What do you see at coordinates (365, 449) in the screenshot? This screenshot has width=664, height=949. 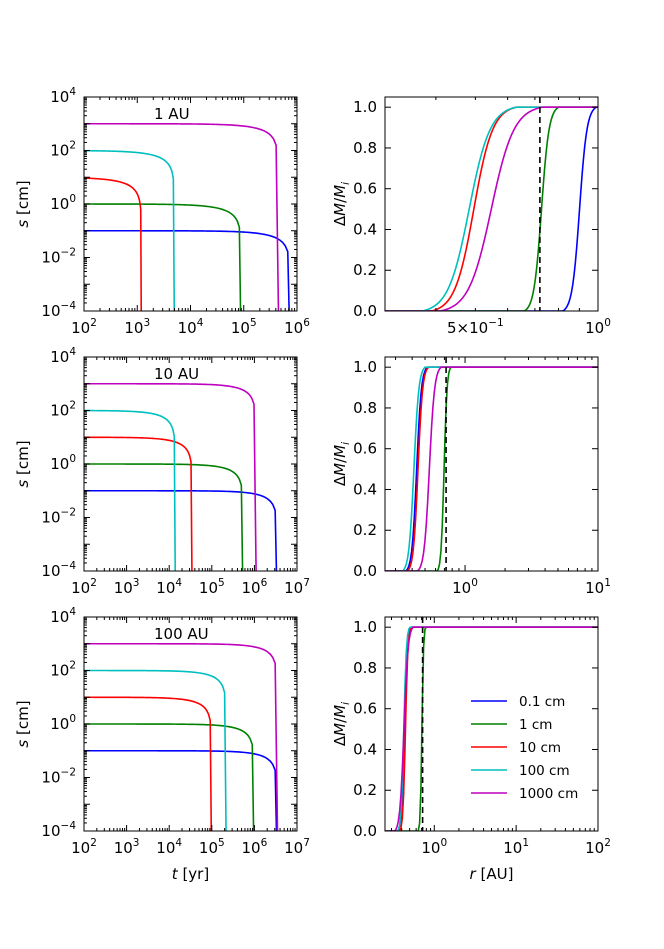 I see `y-tick-label: 0.6` at bounding box center [365, 449].